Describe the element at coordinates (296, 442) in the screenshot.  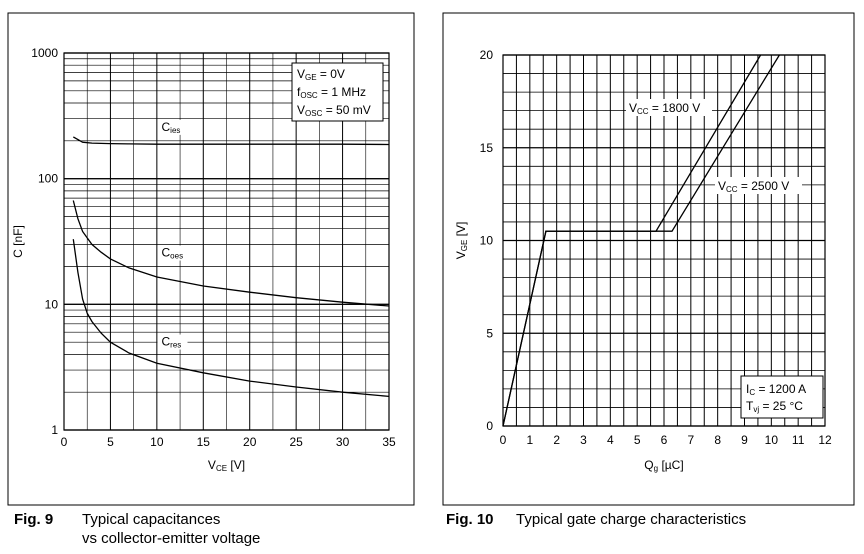
I see `fig9-x-tick-label: 25` at that location.